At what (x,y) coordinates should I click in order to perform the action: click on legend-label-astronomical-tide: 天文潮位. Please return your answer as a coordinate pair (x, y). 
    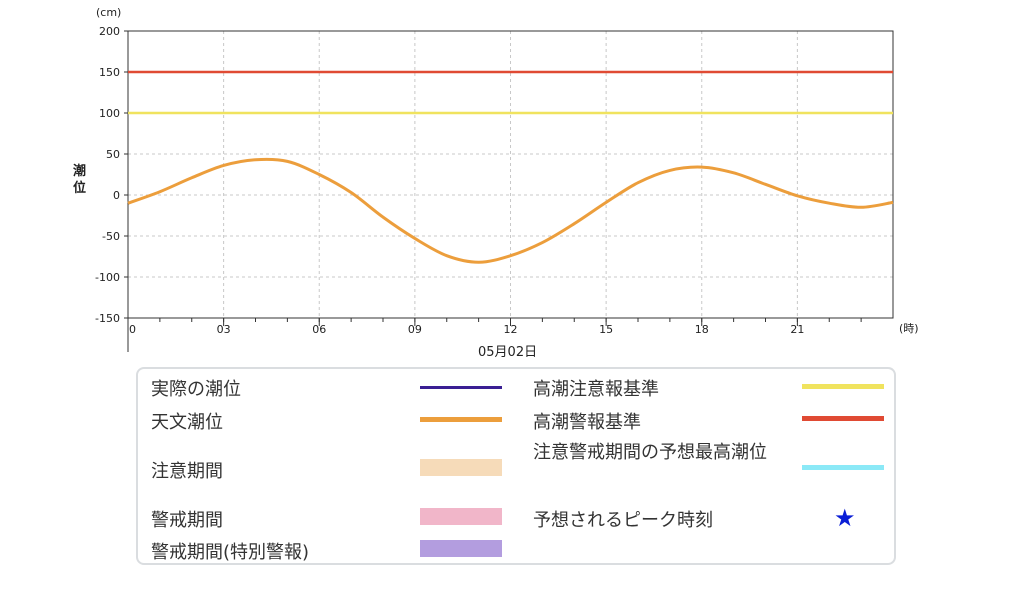
    Looking at the image, I should click on (187, 422).